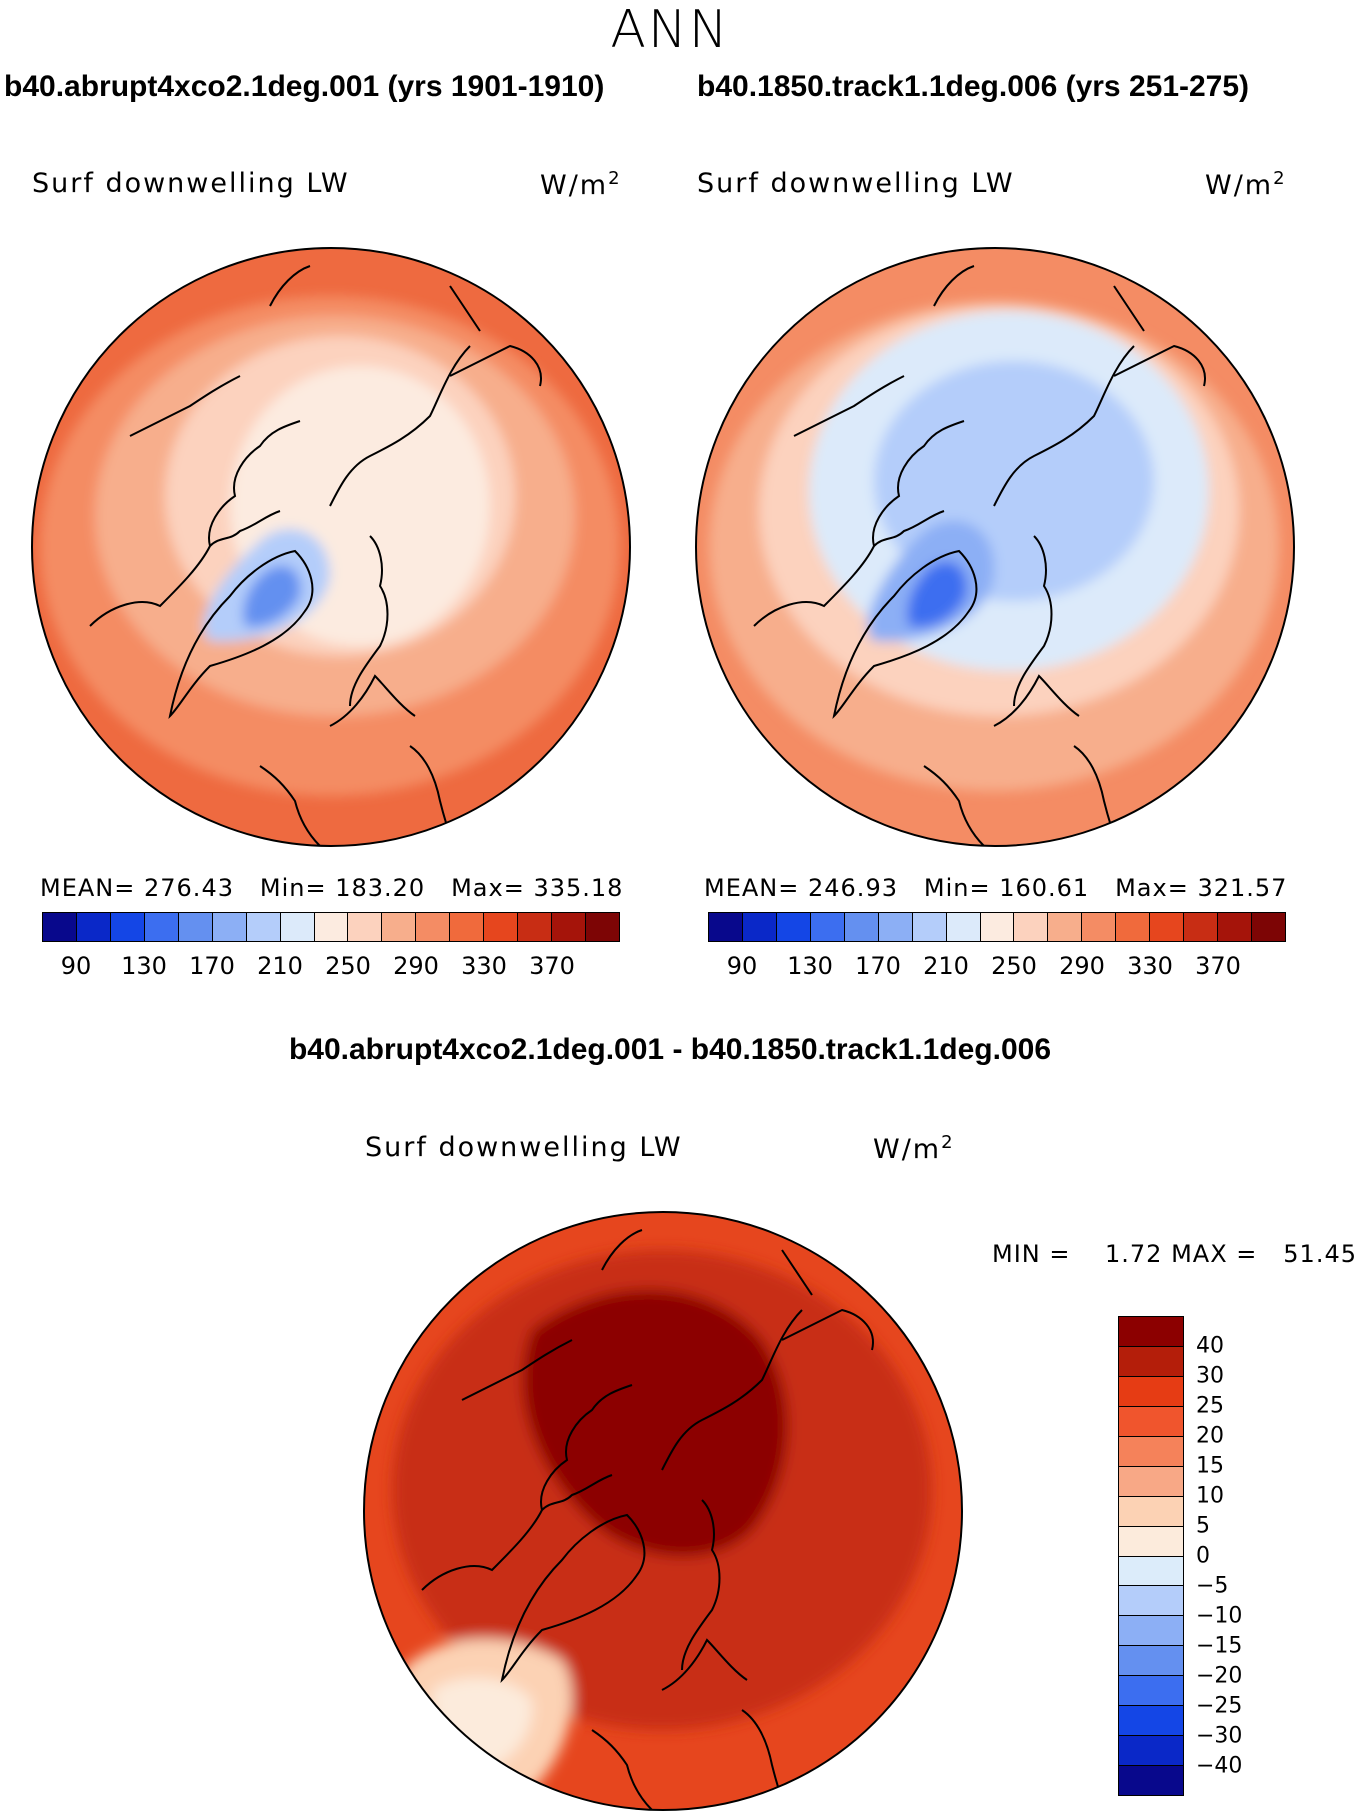 The width and height of the screenshot is (1369, 1812). What do you see at coordinates (332, 888) in the screenshot?
I see `panel1-stats: MEAN= 276.43 Min= 183.20 Max= 335.18` at bounding box center [332, 888].